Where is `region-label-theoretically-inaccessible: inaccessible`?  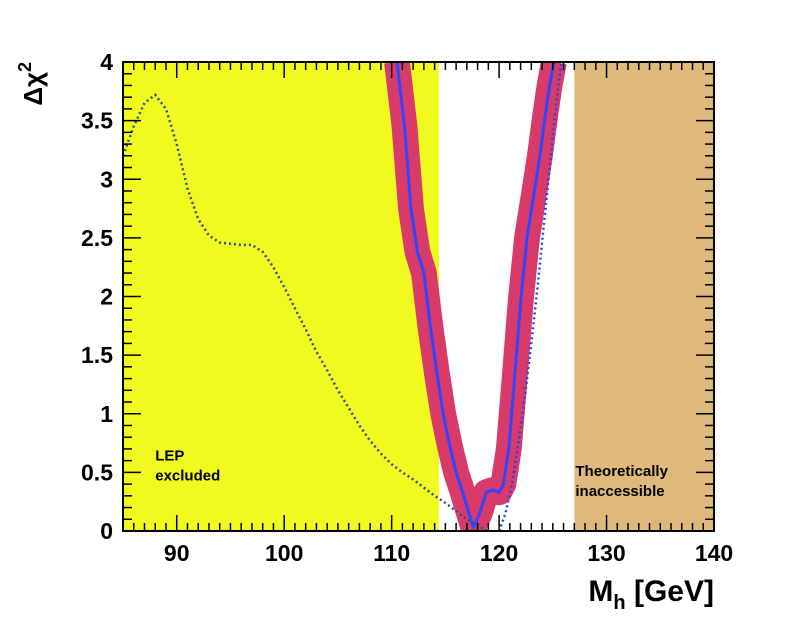 region-label-theoretically-inaccessible: inaccessible is located at coordinates (619, 491).